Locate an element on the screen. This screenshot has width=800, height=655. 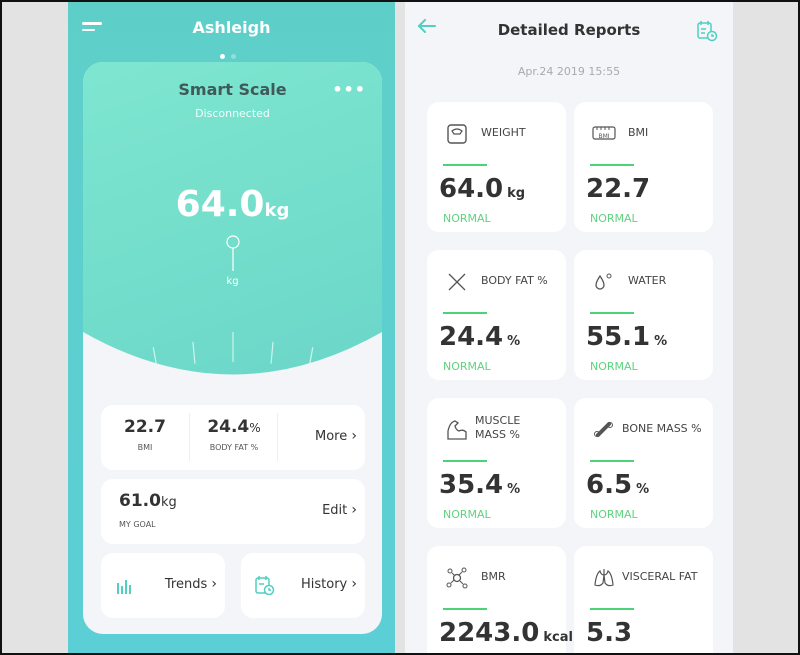
metric-label: WEIGHT is located at coordinates (503, 132).